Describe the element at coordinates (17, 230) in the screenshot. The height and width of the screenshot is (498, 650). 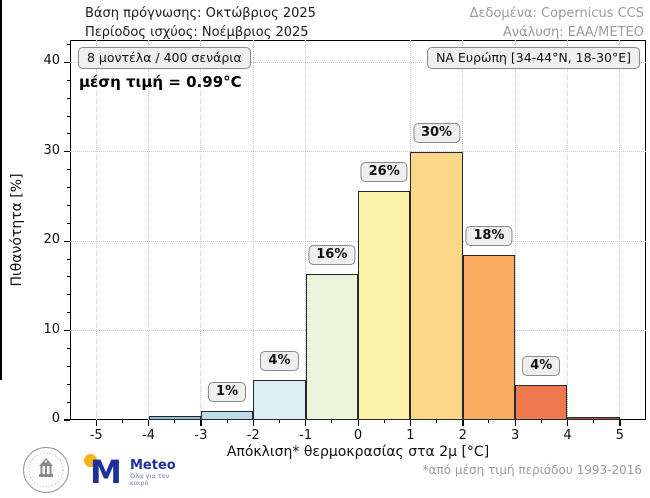
I see `y-axis-label: Πιθανότητα [%]` at that location.